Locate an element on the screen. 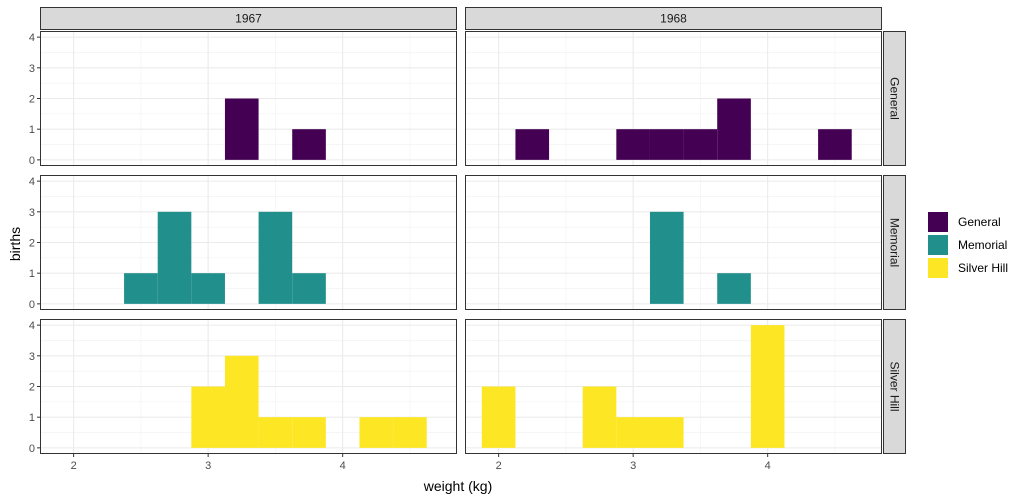  row-strip-memorial: Memorial is located at coordinates (894, 242).